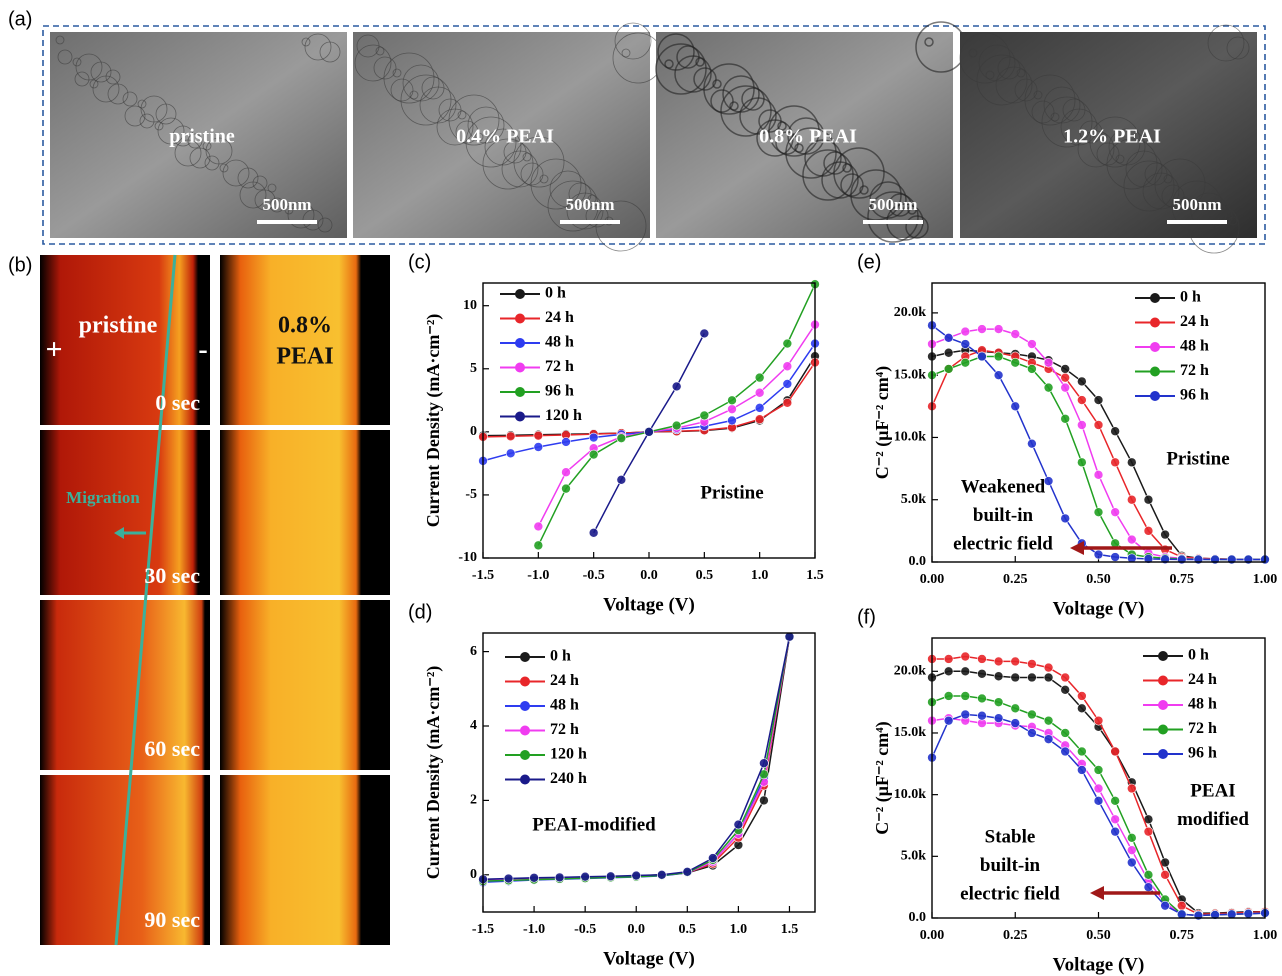 Image resolution: width=1282 pixels, height=976 pixels. Describe the element at coordinates (910, 671) in the screenshot. I see `y-tick-label: 20.0k` at that location.